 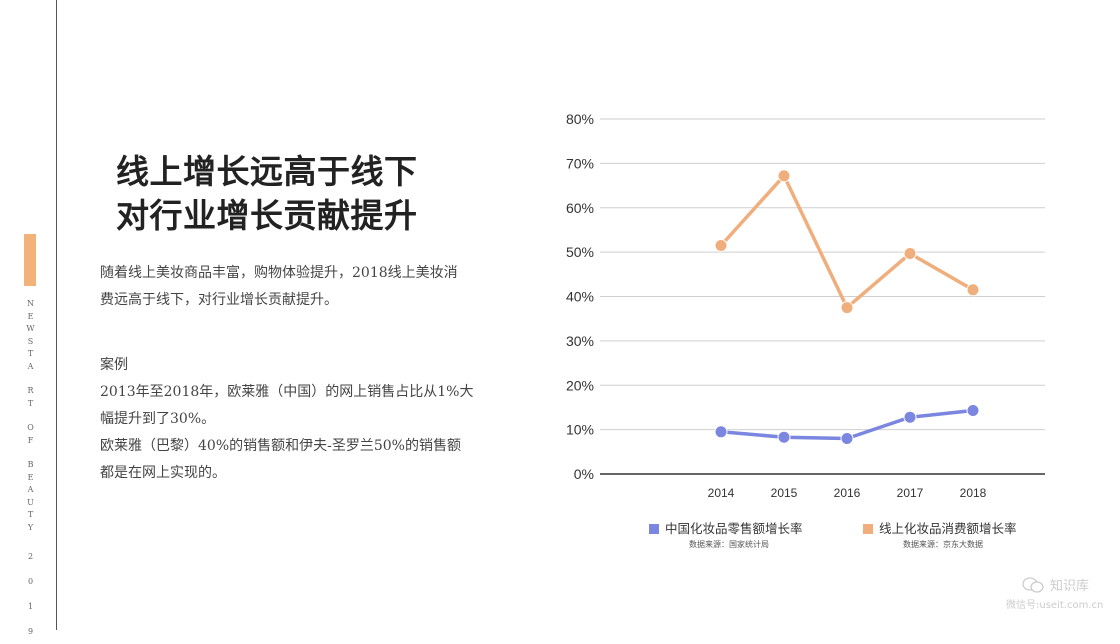 I want to click on legend-item-retail: 中国化妆品零售额增长率, so click(x=726, y=527).